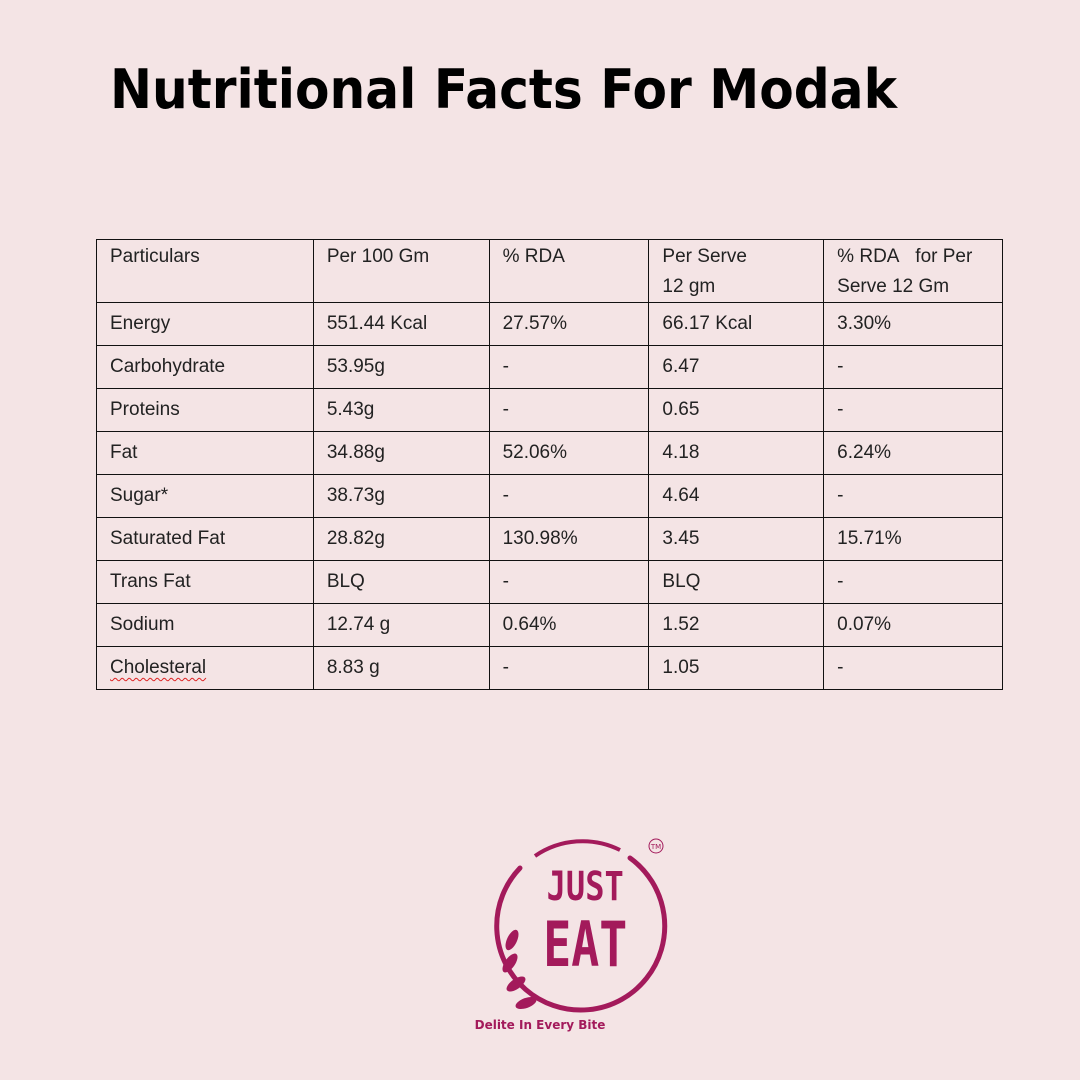 The width and height of the screenshot is (1080, 1080). What do you see at coordinates (585, 885) in the screenshot?
I see `logo-line1: JUST` at bounding box center [585, 885].